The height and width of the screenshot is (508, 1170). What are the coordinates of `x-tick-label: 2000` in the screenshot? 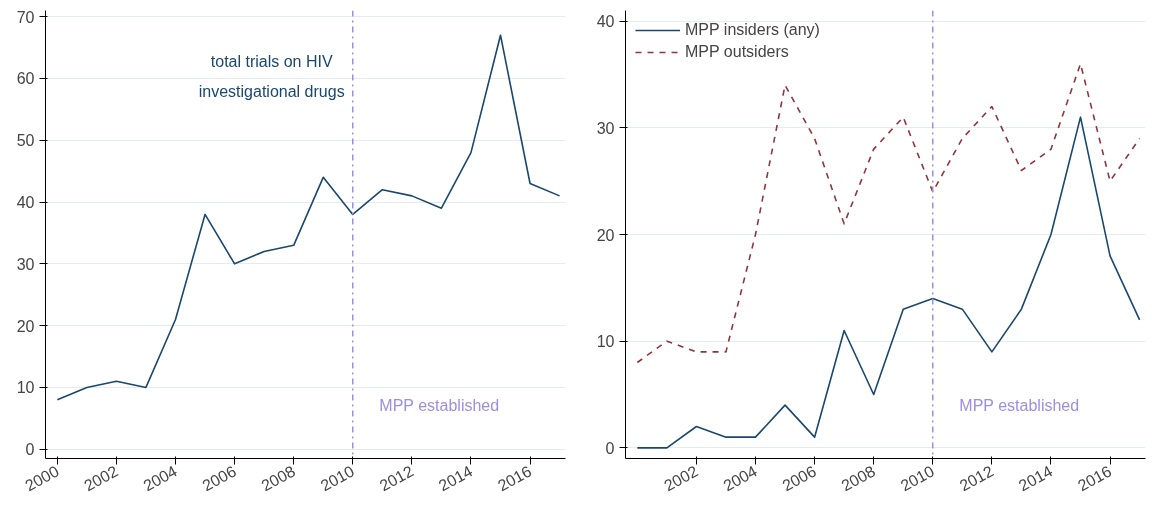 It's located at (42, 478).